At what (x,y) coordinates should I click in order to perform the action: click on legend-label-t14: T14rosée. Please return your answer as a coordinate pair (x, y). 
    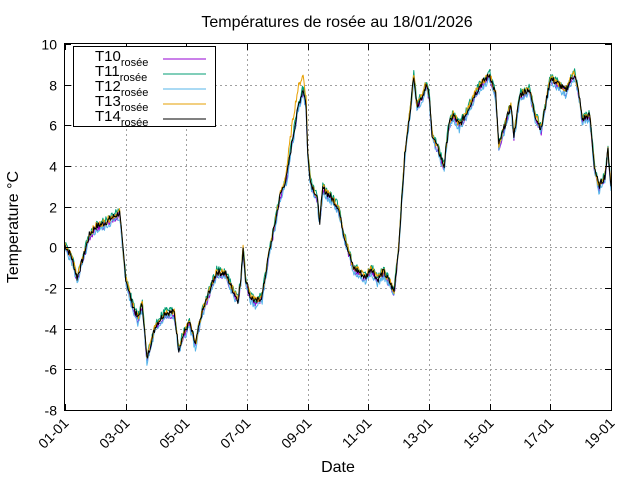
    Looking at the image, I should click on (121, 118).